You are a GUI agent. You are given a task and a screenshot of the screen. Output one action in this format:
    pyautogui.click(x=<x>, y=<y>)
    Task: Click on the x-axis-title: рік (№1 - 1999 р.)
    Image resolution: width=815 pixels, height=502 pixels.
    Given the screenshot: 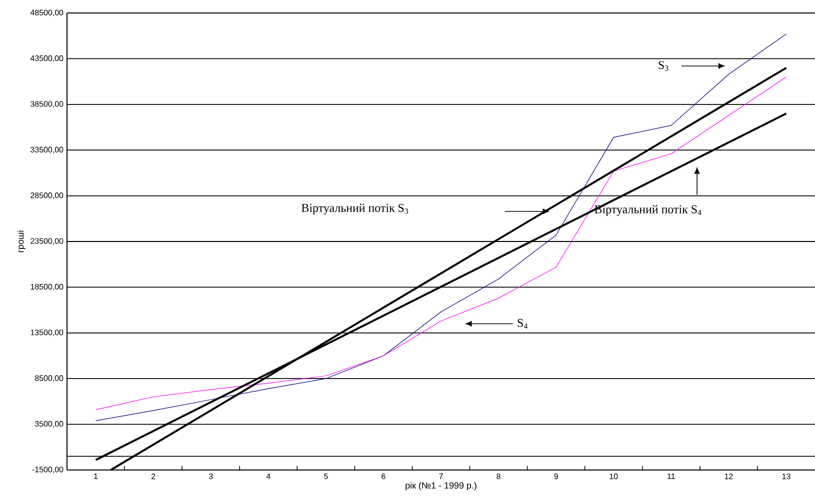 What is the action you would take?
    pyautogui.click(x=441, y=486)
    